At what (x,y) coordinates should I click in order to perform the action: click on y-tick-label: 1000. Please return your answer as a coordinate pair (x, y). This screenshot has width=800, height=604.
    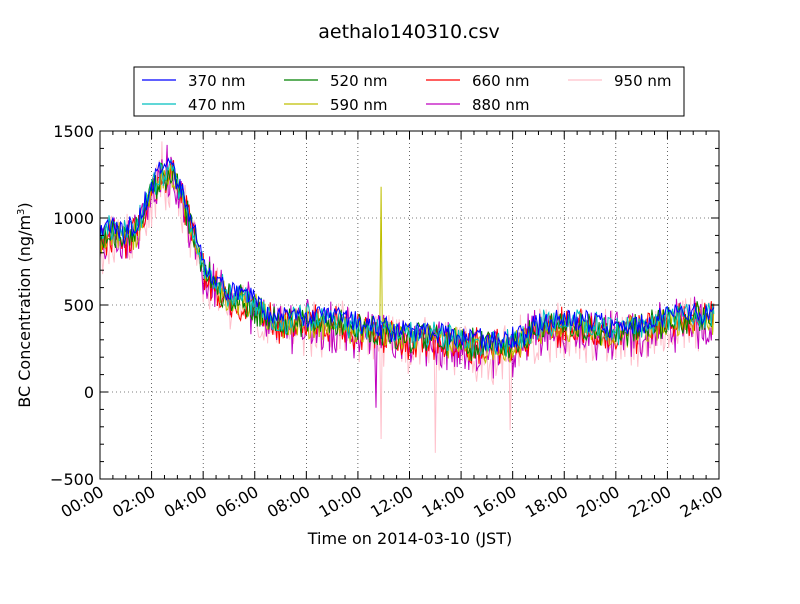
    Looking at the image, I should click on (73, 218).